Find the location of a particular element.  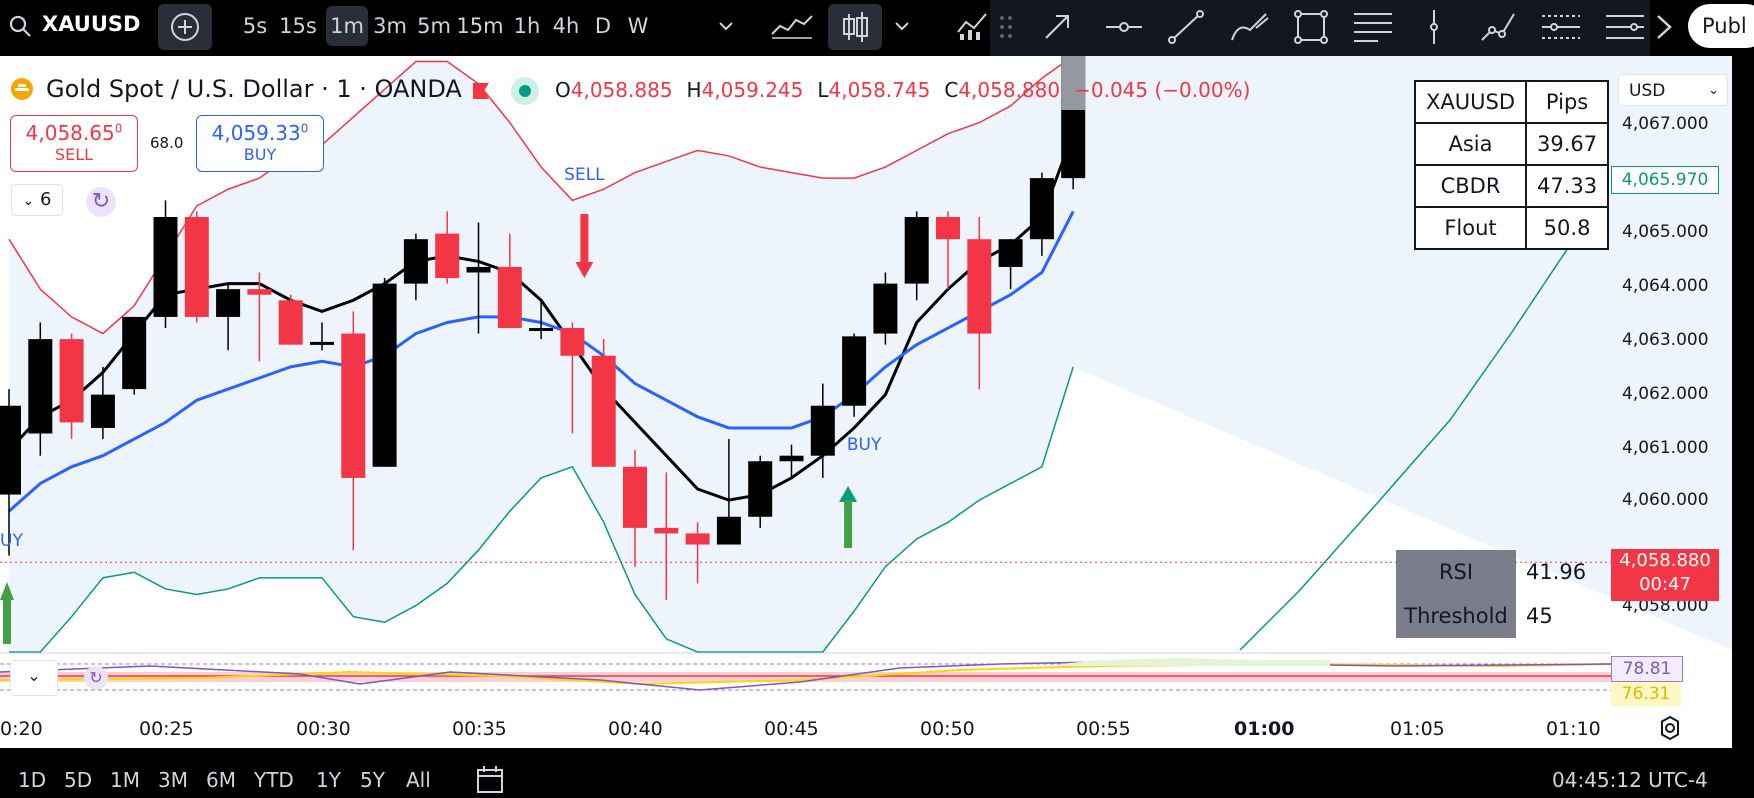

timeframe-1m: 1m is located at coordinates (347, 26).